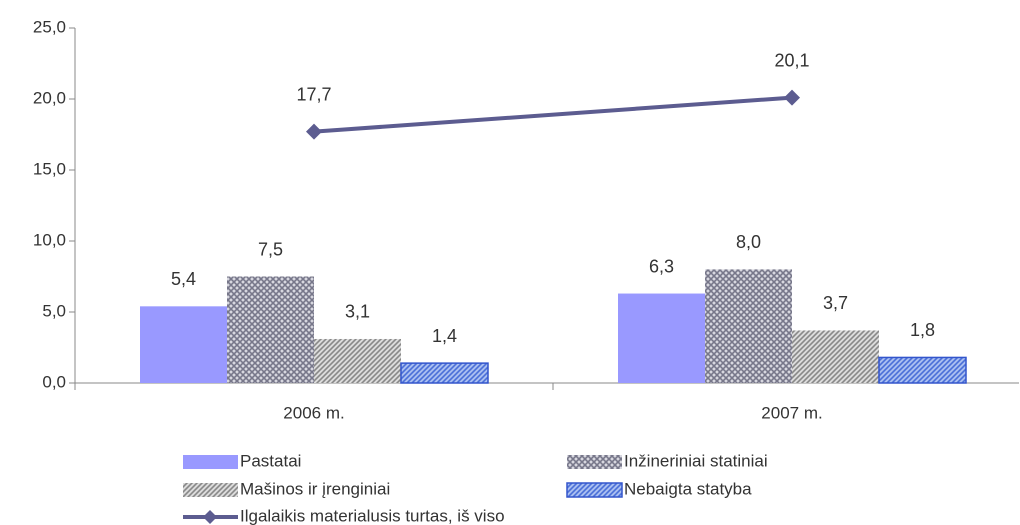 The width and height of the screenshot is (1020, 525). I want to click on legend-marker, so click(210, 517).